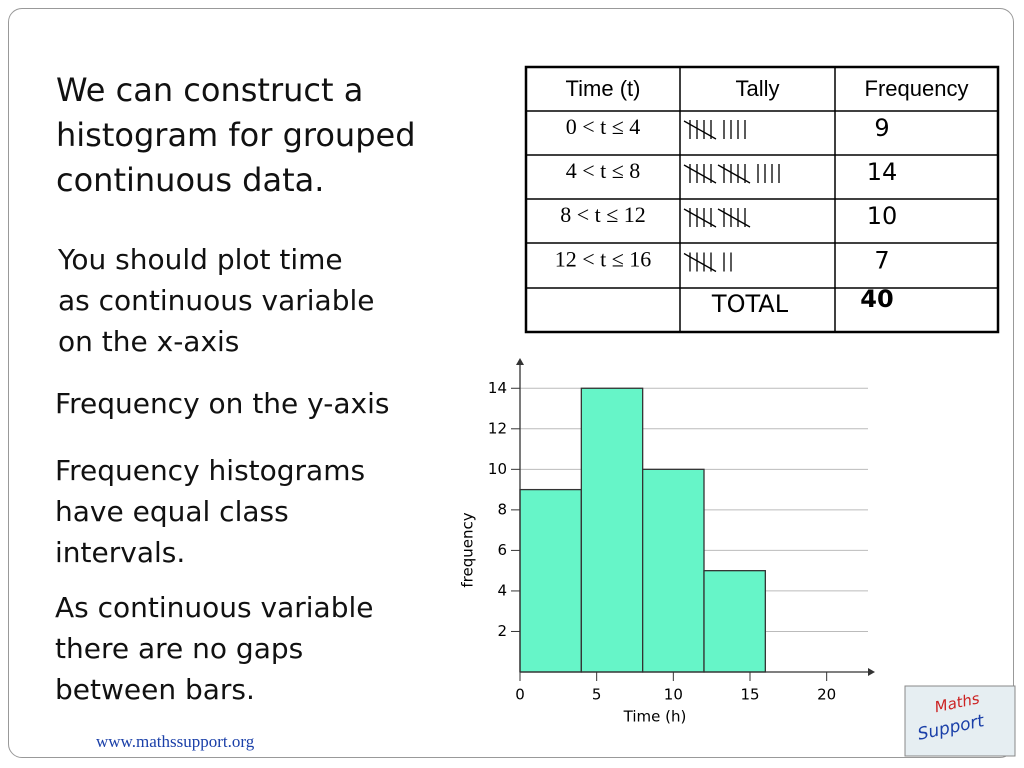 Image resolution: width=1024 pixels, height=768 pixels. I want to click on x-tick-label: 5, so click(597, 695).